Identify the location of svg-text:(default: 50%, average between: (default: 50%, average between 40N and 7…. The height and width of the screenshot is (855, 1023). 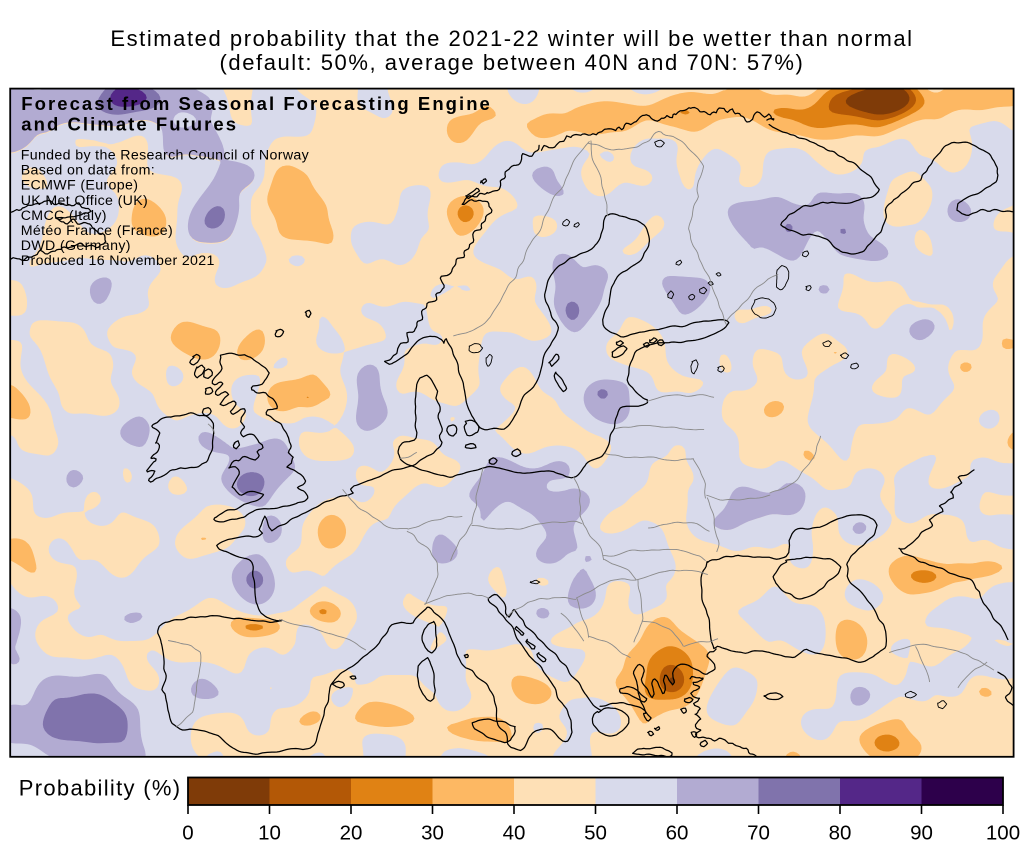
(512, 62).